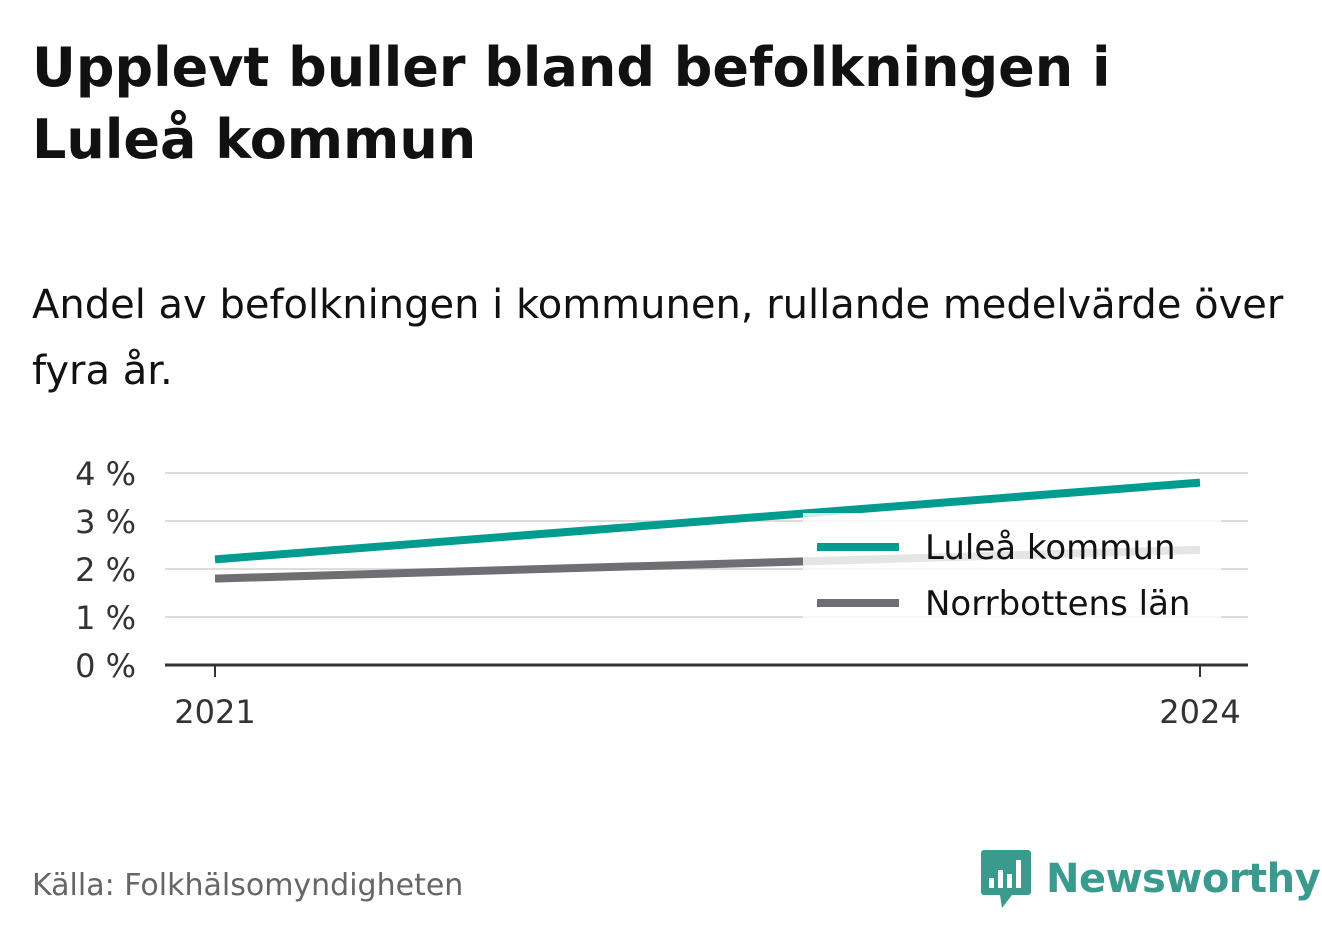  I want to click on y-tick-label: 0 %, so click(105, 666).